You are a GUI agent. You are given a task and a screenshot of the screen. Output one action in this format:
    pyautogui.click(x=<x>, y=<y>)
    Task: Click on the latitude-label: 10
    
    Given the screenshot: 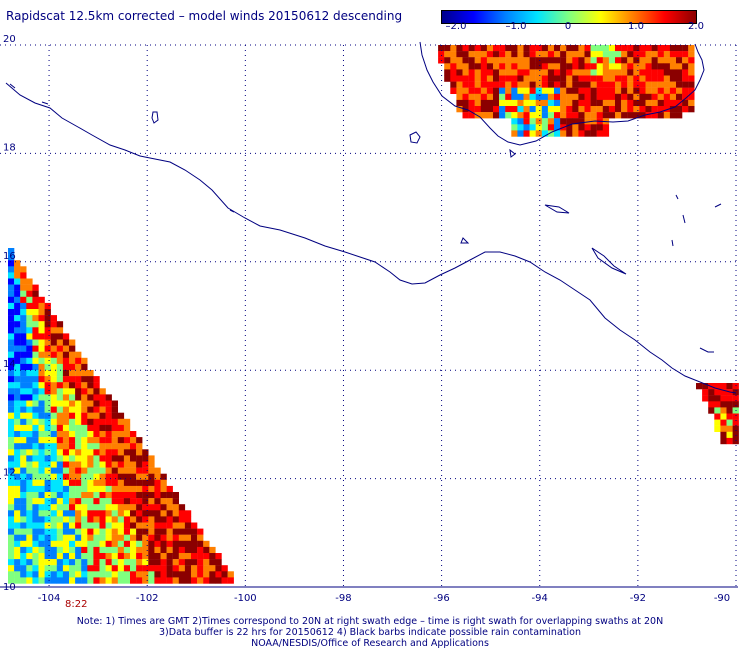 What is the action you would take?
    pyautogui.click(x=9, y=587)
    